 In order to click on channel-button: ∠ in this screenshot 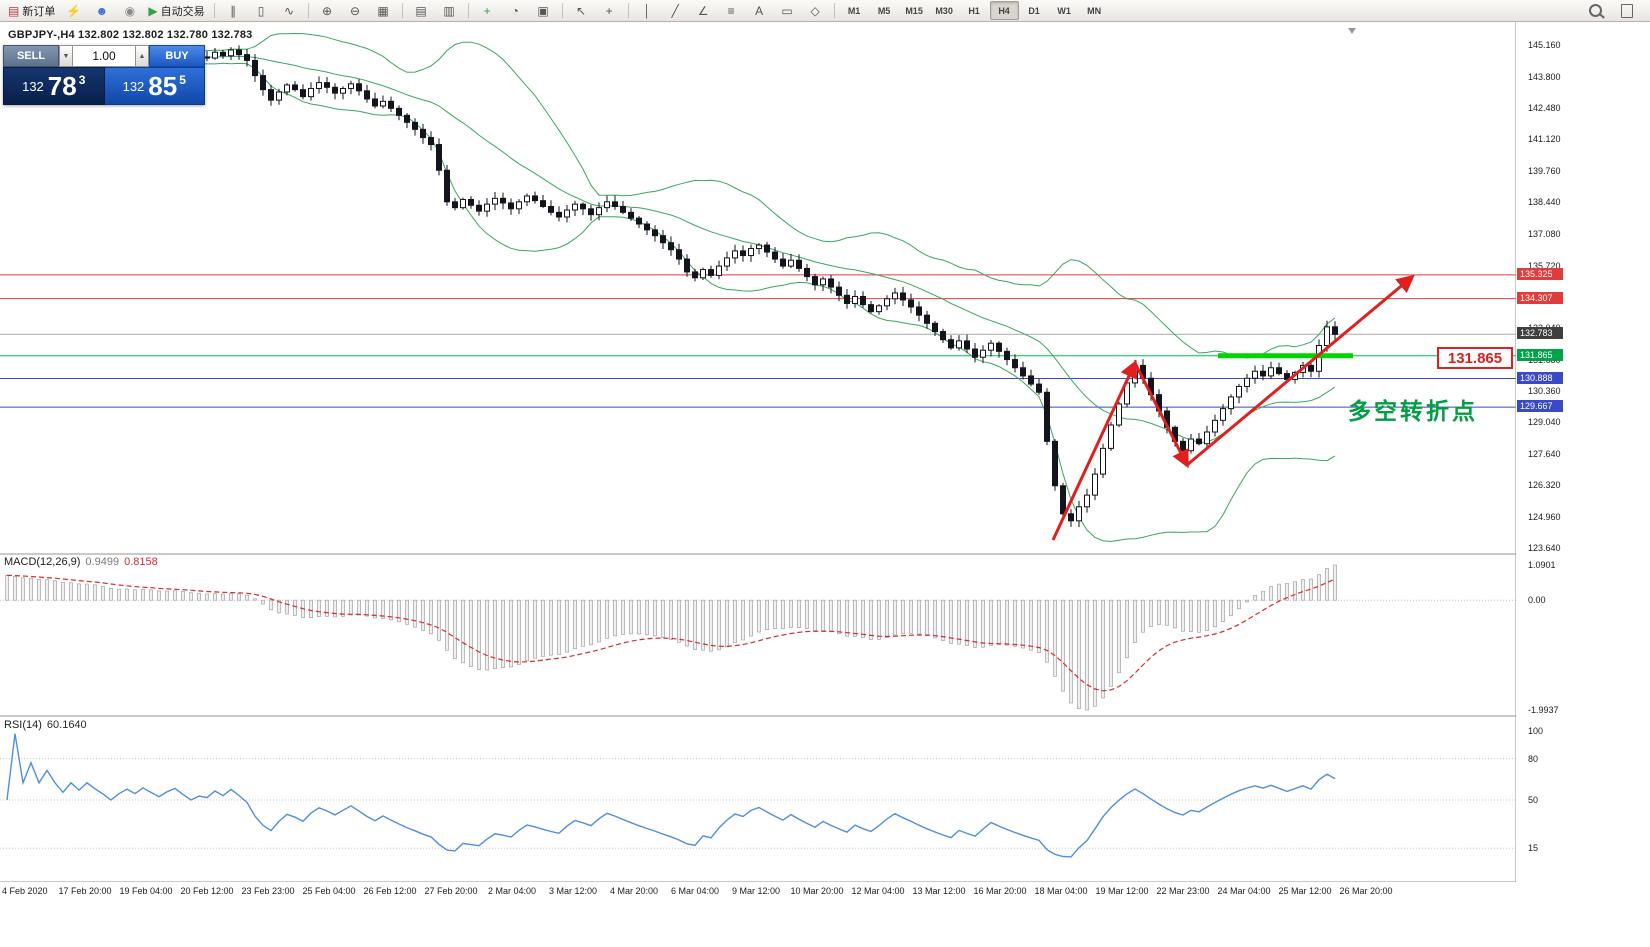, I will do `click(703, 10)`.